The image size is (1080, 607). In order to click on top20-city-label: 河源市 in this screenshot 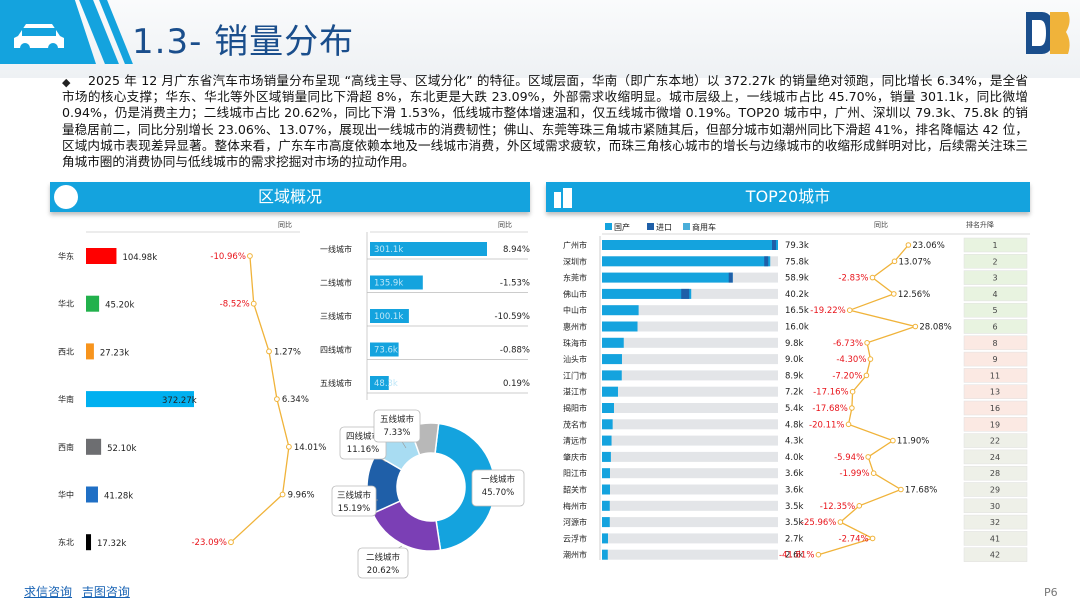, I will do `click(575, 522)`.